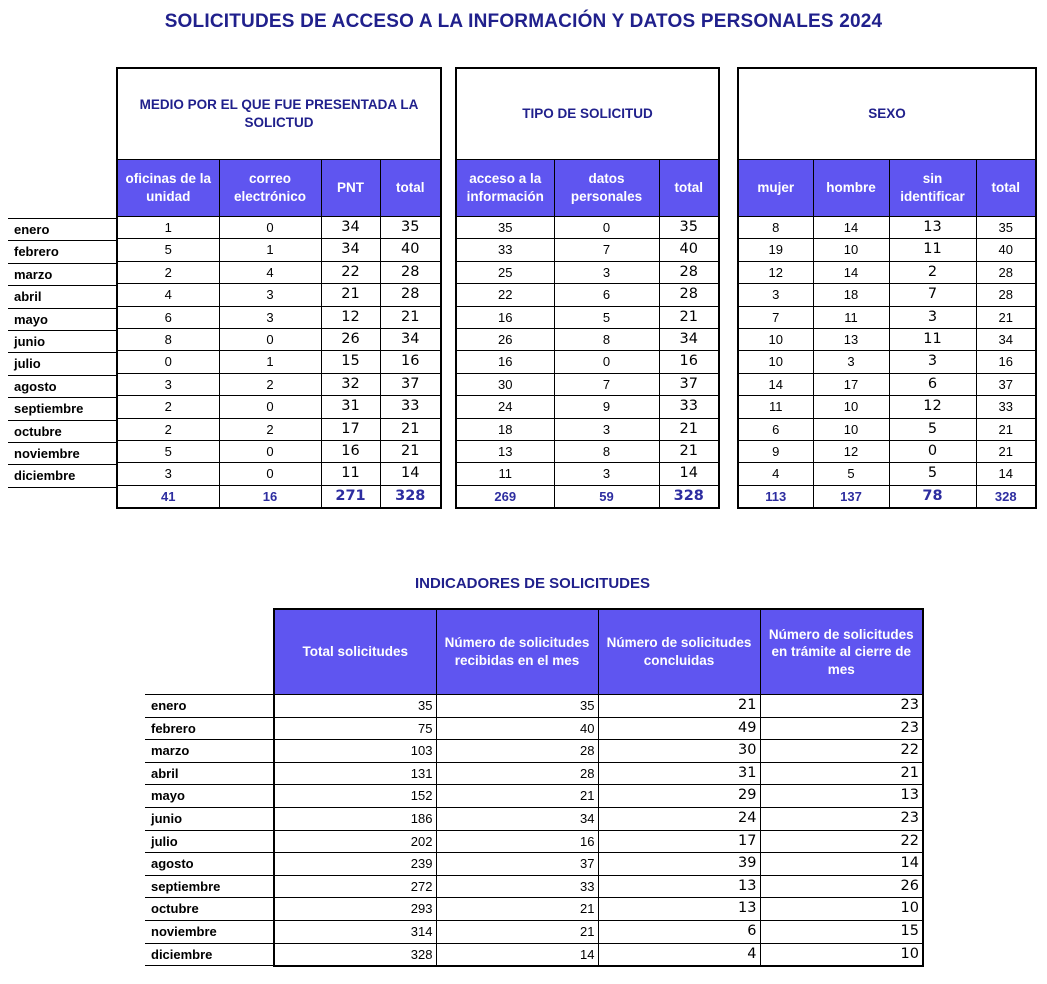  What do you see at coordinates (932, 295) in the screenshot?
I see `table-cell: 7` at bounding box center [932, 295].